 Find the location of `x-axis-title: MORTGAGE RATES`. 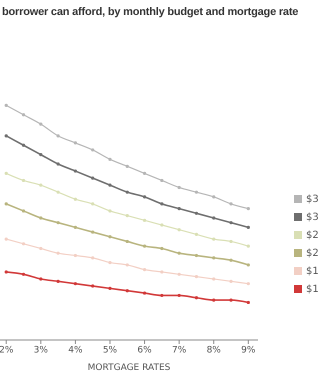

x-axis-title: MORTGAGE RATES is located at coordinates (129, 368).